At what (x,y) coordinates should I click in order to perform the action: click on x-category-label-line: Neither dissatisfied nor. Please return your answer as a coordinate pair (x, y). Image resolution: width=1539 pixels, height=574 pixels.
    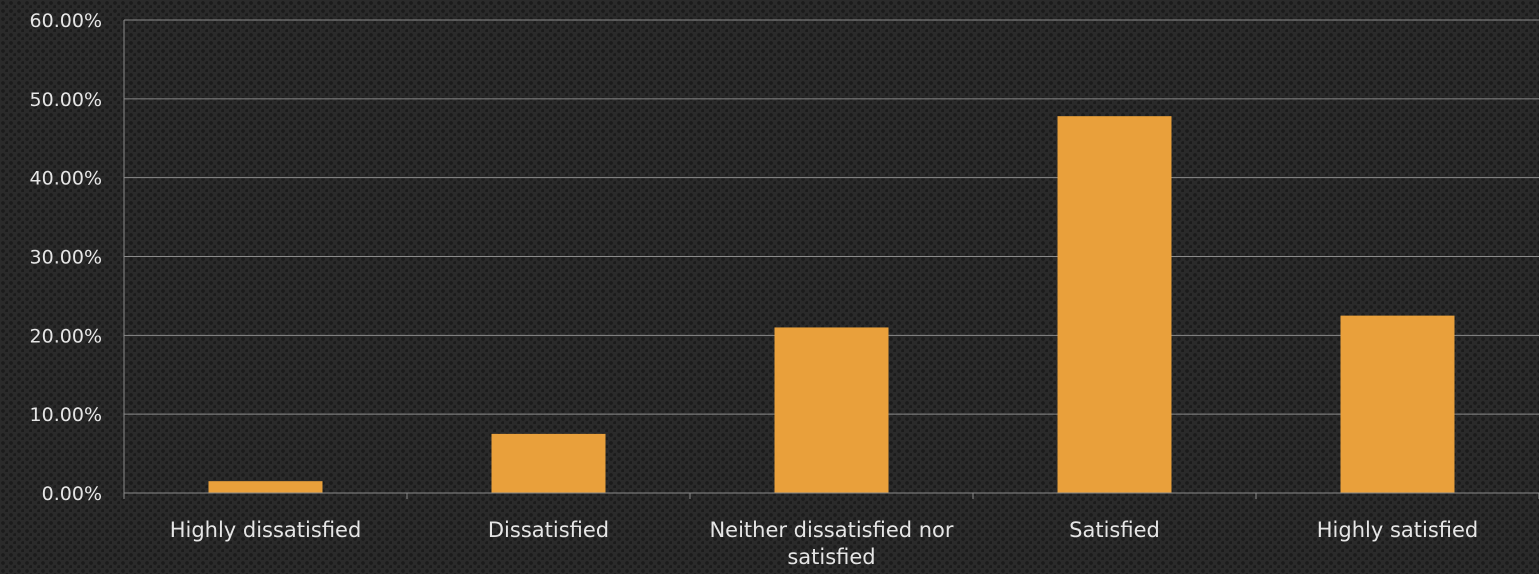
    Looking at the image, I should click on (831, 530).